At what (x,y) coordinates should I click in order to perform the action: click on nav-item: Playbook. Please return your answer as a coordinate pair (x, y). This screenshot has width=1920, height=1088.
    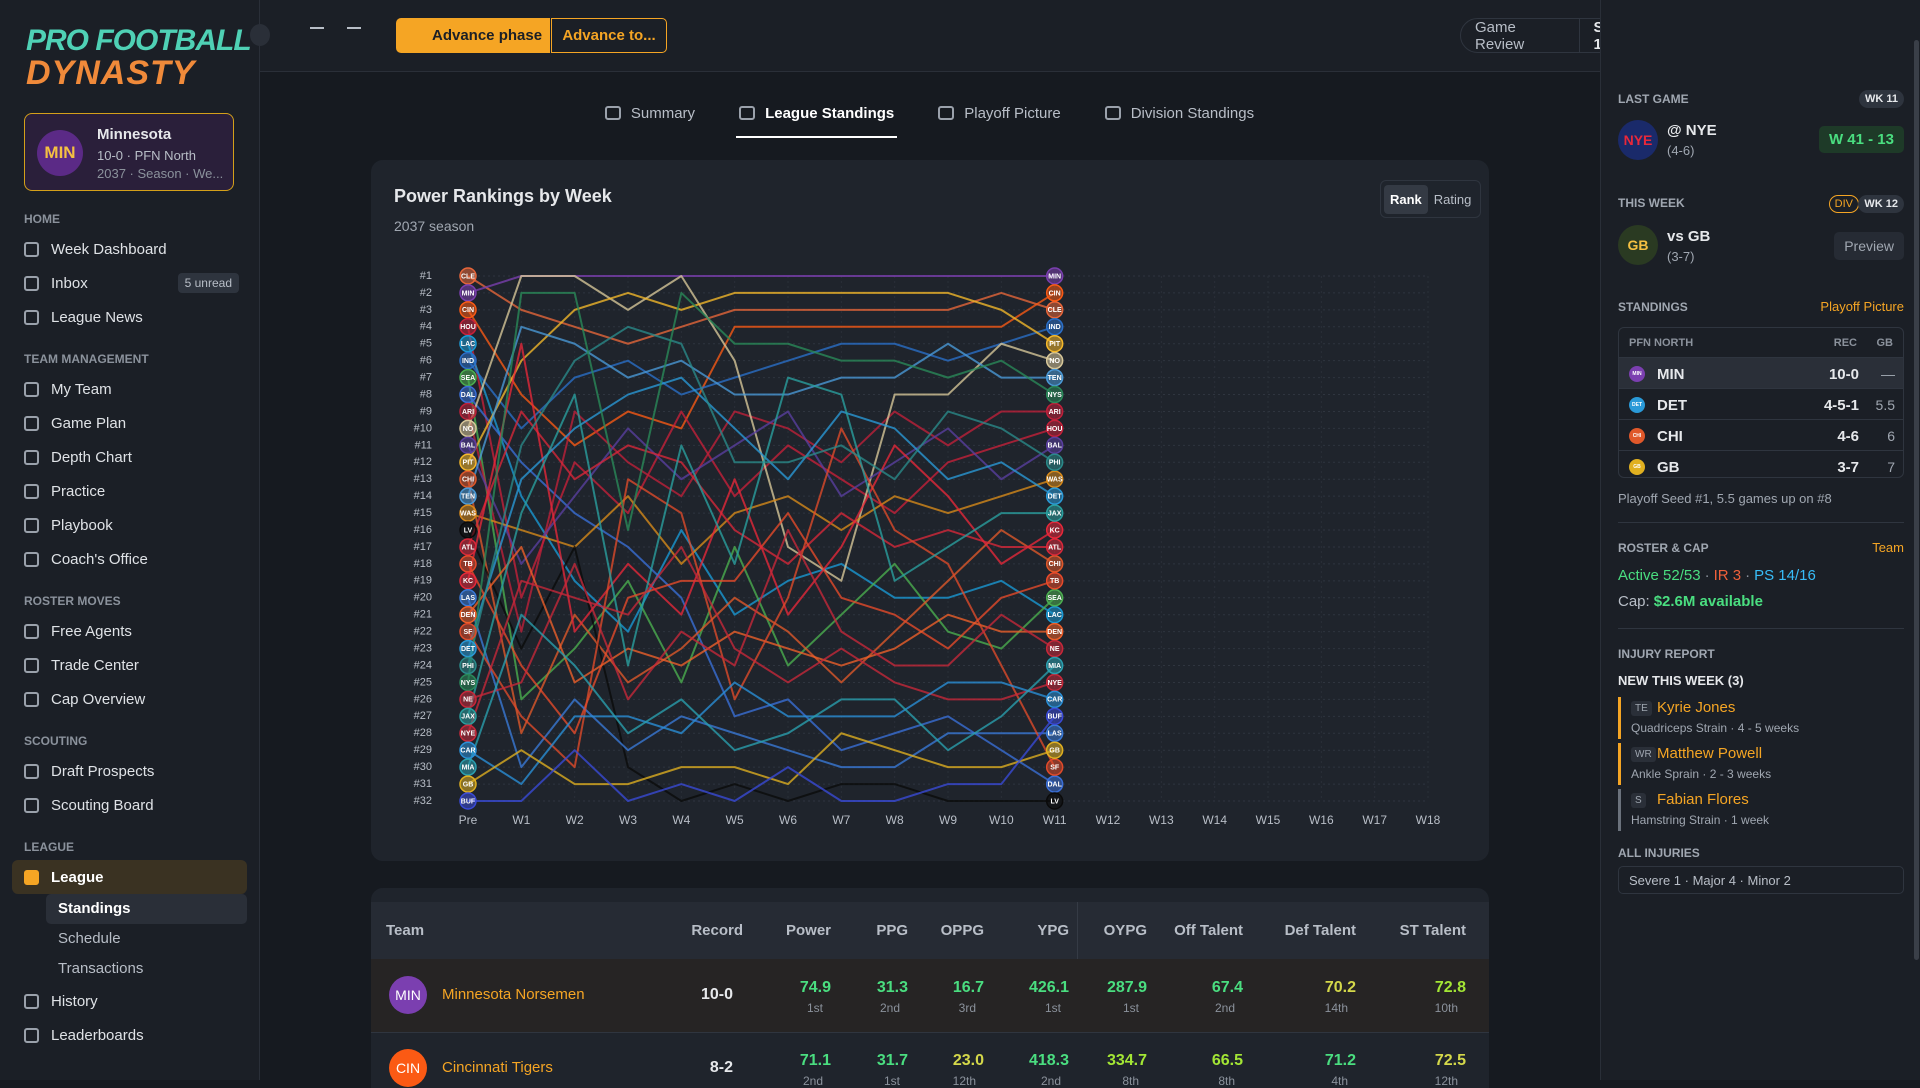
    Looking at the image, I should click on (129, 525).